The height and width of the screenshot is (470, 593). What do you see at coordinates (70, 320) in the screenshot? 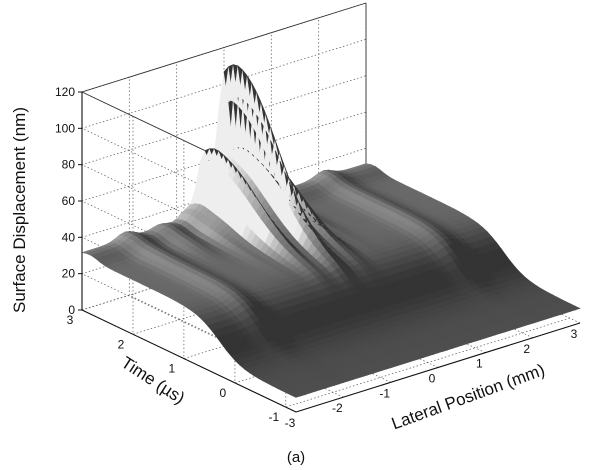
I see `y-tick-label: 3` at bounding box center [70, 320].